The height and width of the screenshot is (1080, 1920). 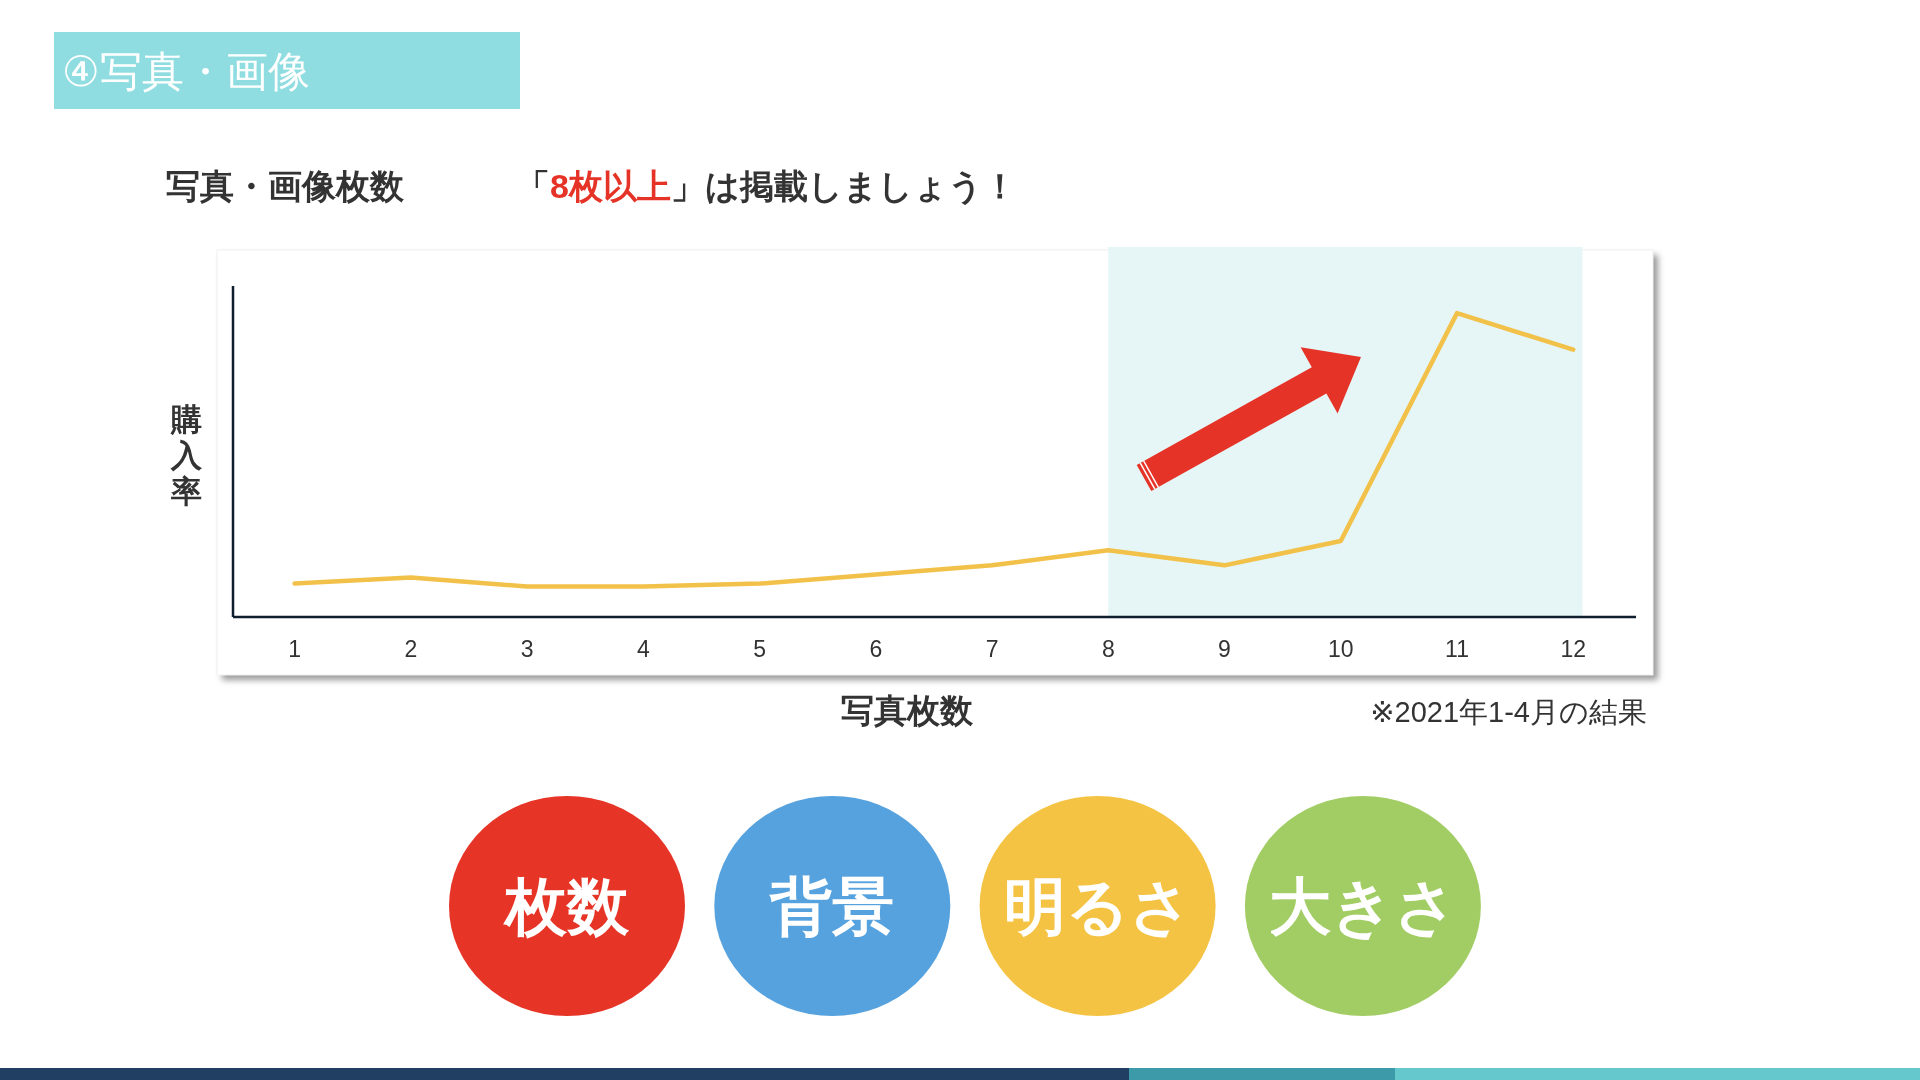 I want to click on text: 枚数, so click(x=566, y=906).